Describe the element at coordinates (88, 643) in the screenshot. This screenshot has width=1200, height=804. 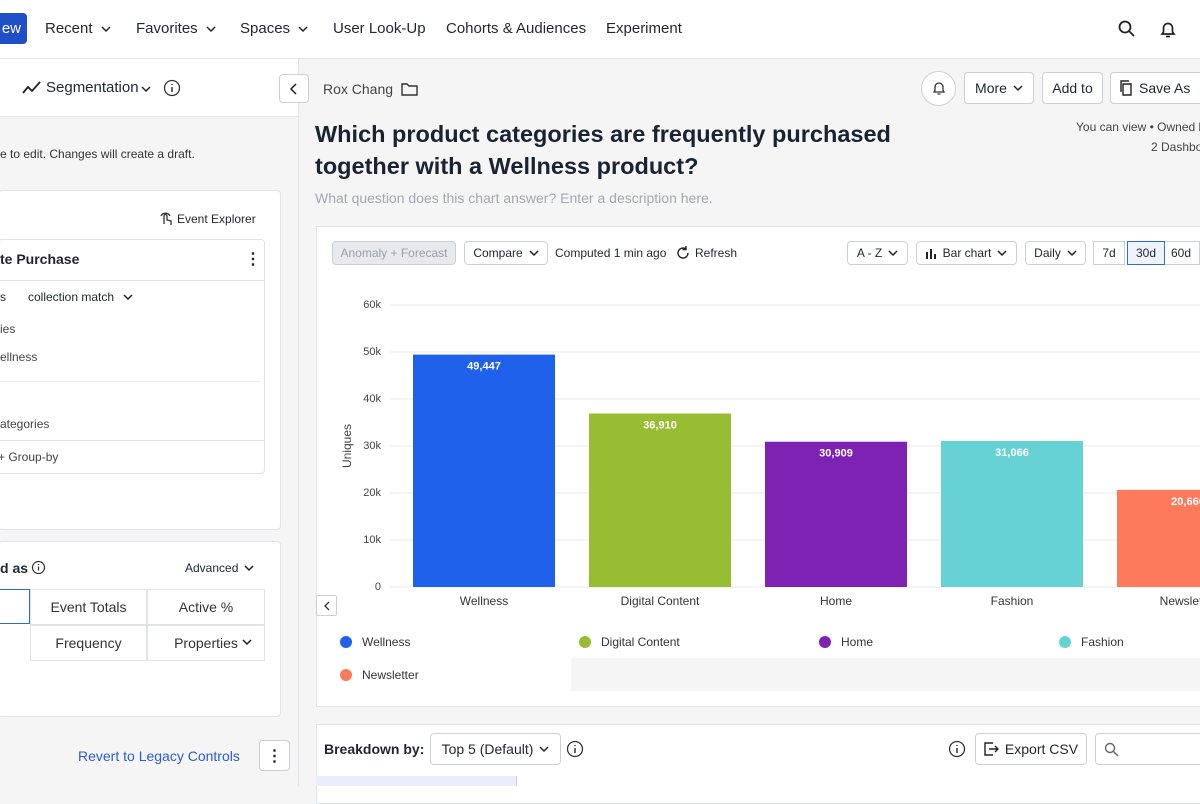
I see `metric-option: Frequency` at that location.